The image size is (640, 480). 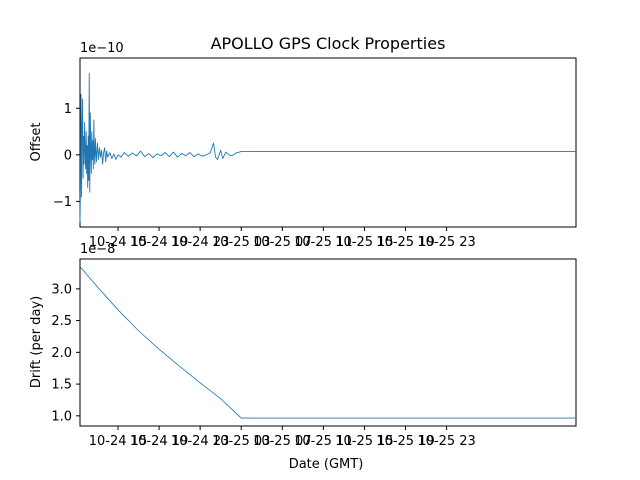 What do you see at coordinates (159, 242) in the screenshot?
I see `offset-x-tick-label: 10-24 19` at bounding box center [159, 242].